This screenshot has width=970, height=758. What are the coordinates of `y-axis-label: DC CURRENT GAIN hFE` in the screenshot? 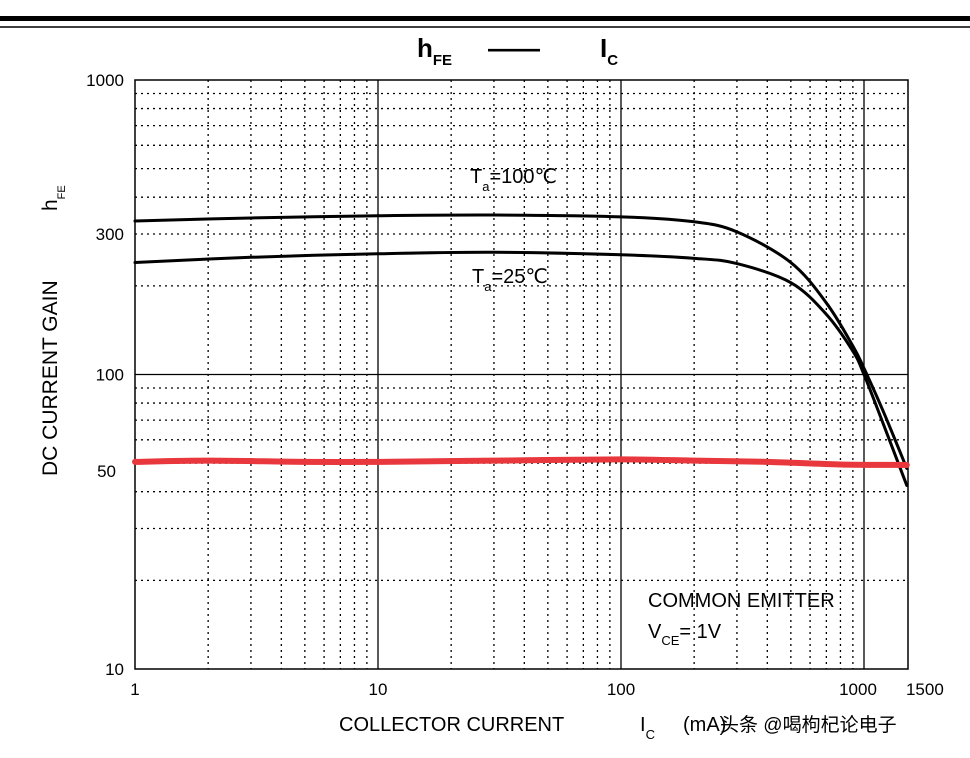 It's located at (53, 330).